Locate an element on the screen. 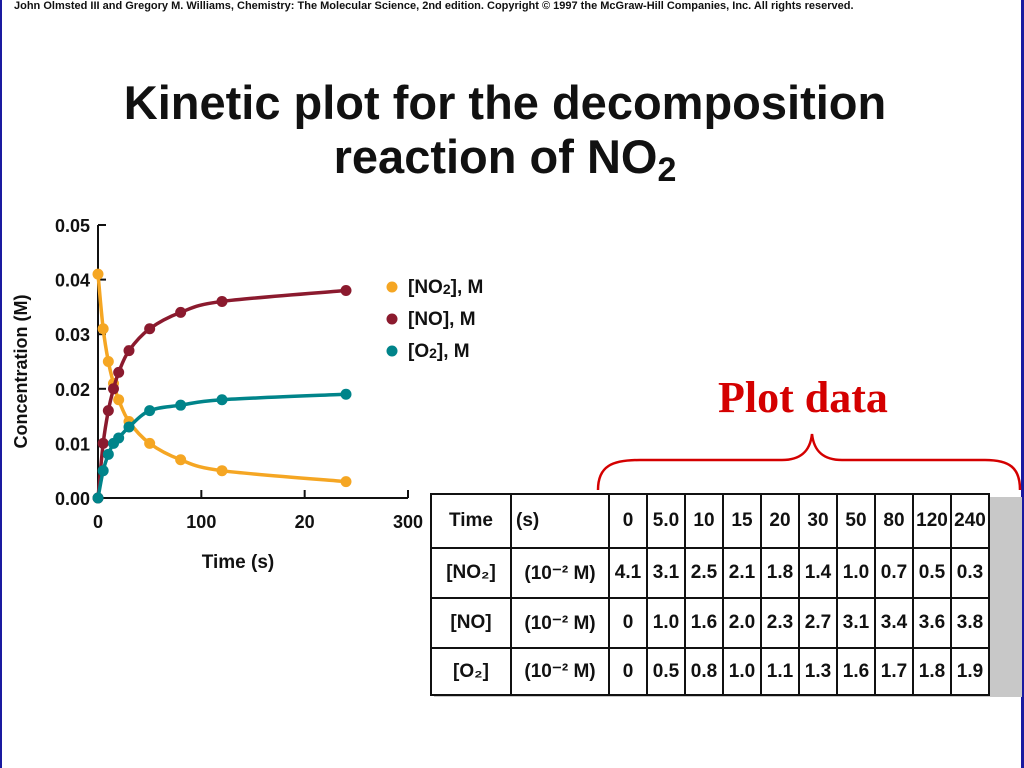 The image size is (1024, 768). row-species-cell: [O₂] is located at coordinates (471, 671).